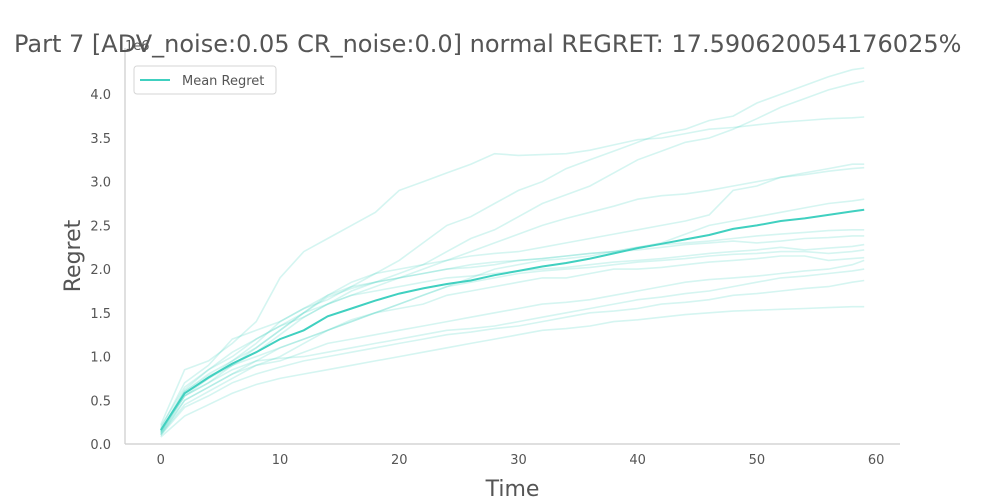 The image size is (1000, 500). I want to click on x-tick-label: 10, so click(280, 460).